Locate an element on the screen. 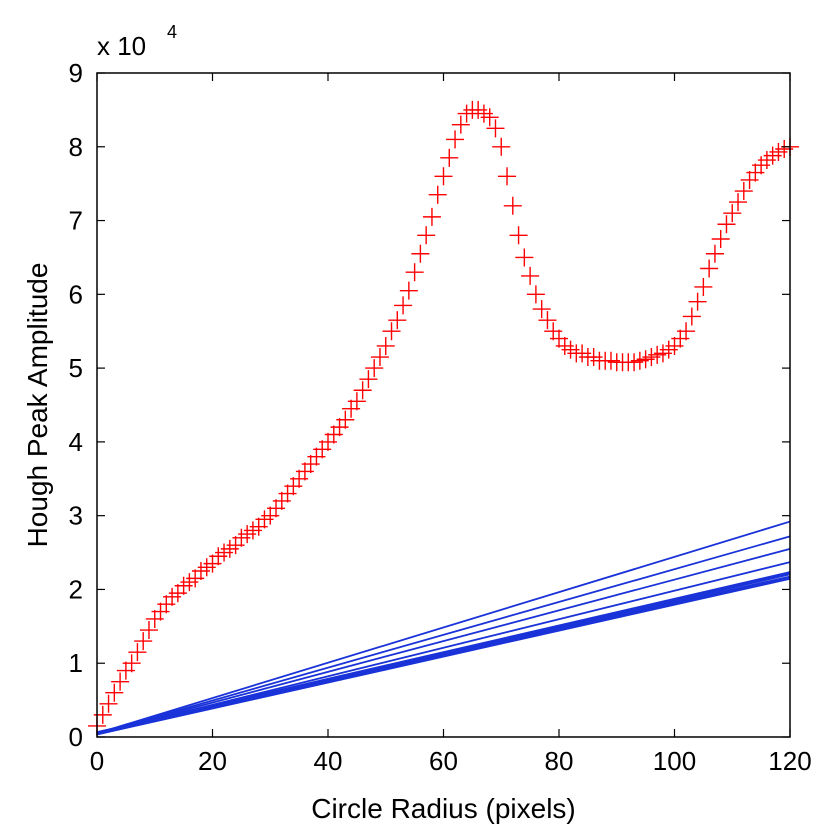 The width and height of the screenshot is (830, 834). x-tick-label: 40 is located at coordinates (328, 761).